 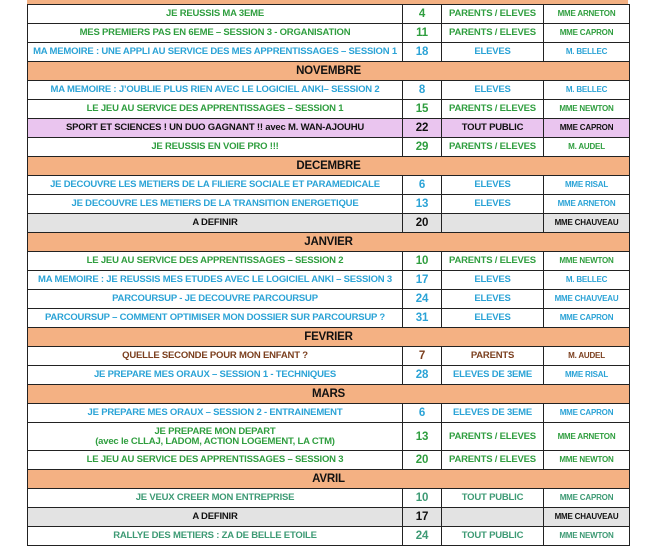 I want to click on month-header: JANVIER, so click(x=328, y=242).